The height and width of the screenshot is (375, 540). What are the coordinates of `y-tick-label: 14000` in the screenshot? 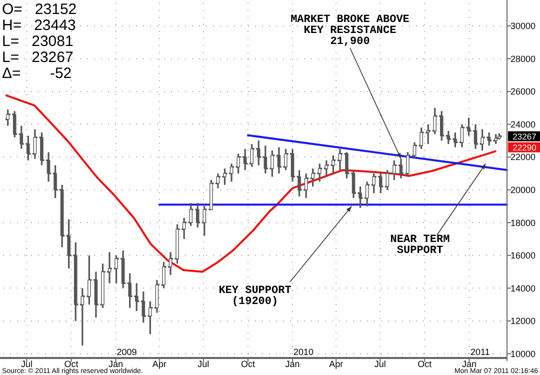 It's located at (523, 288).